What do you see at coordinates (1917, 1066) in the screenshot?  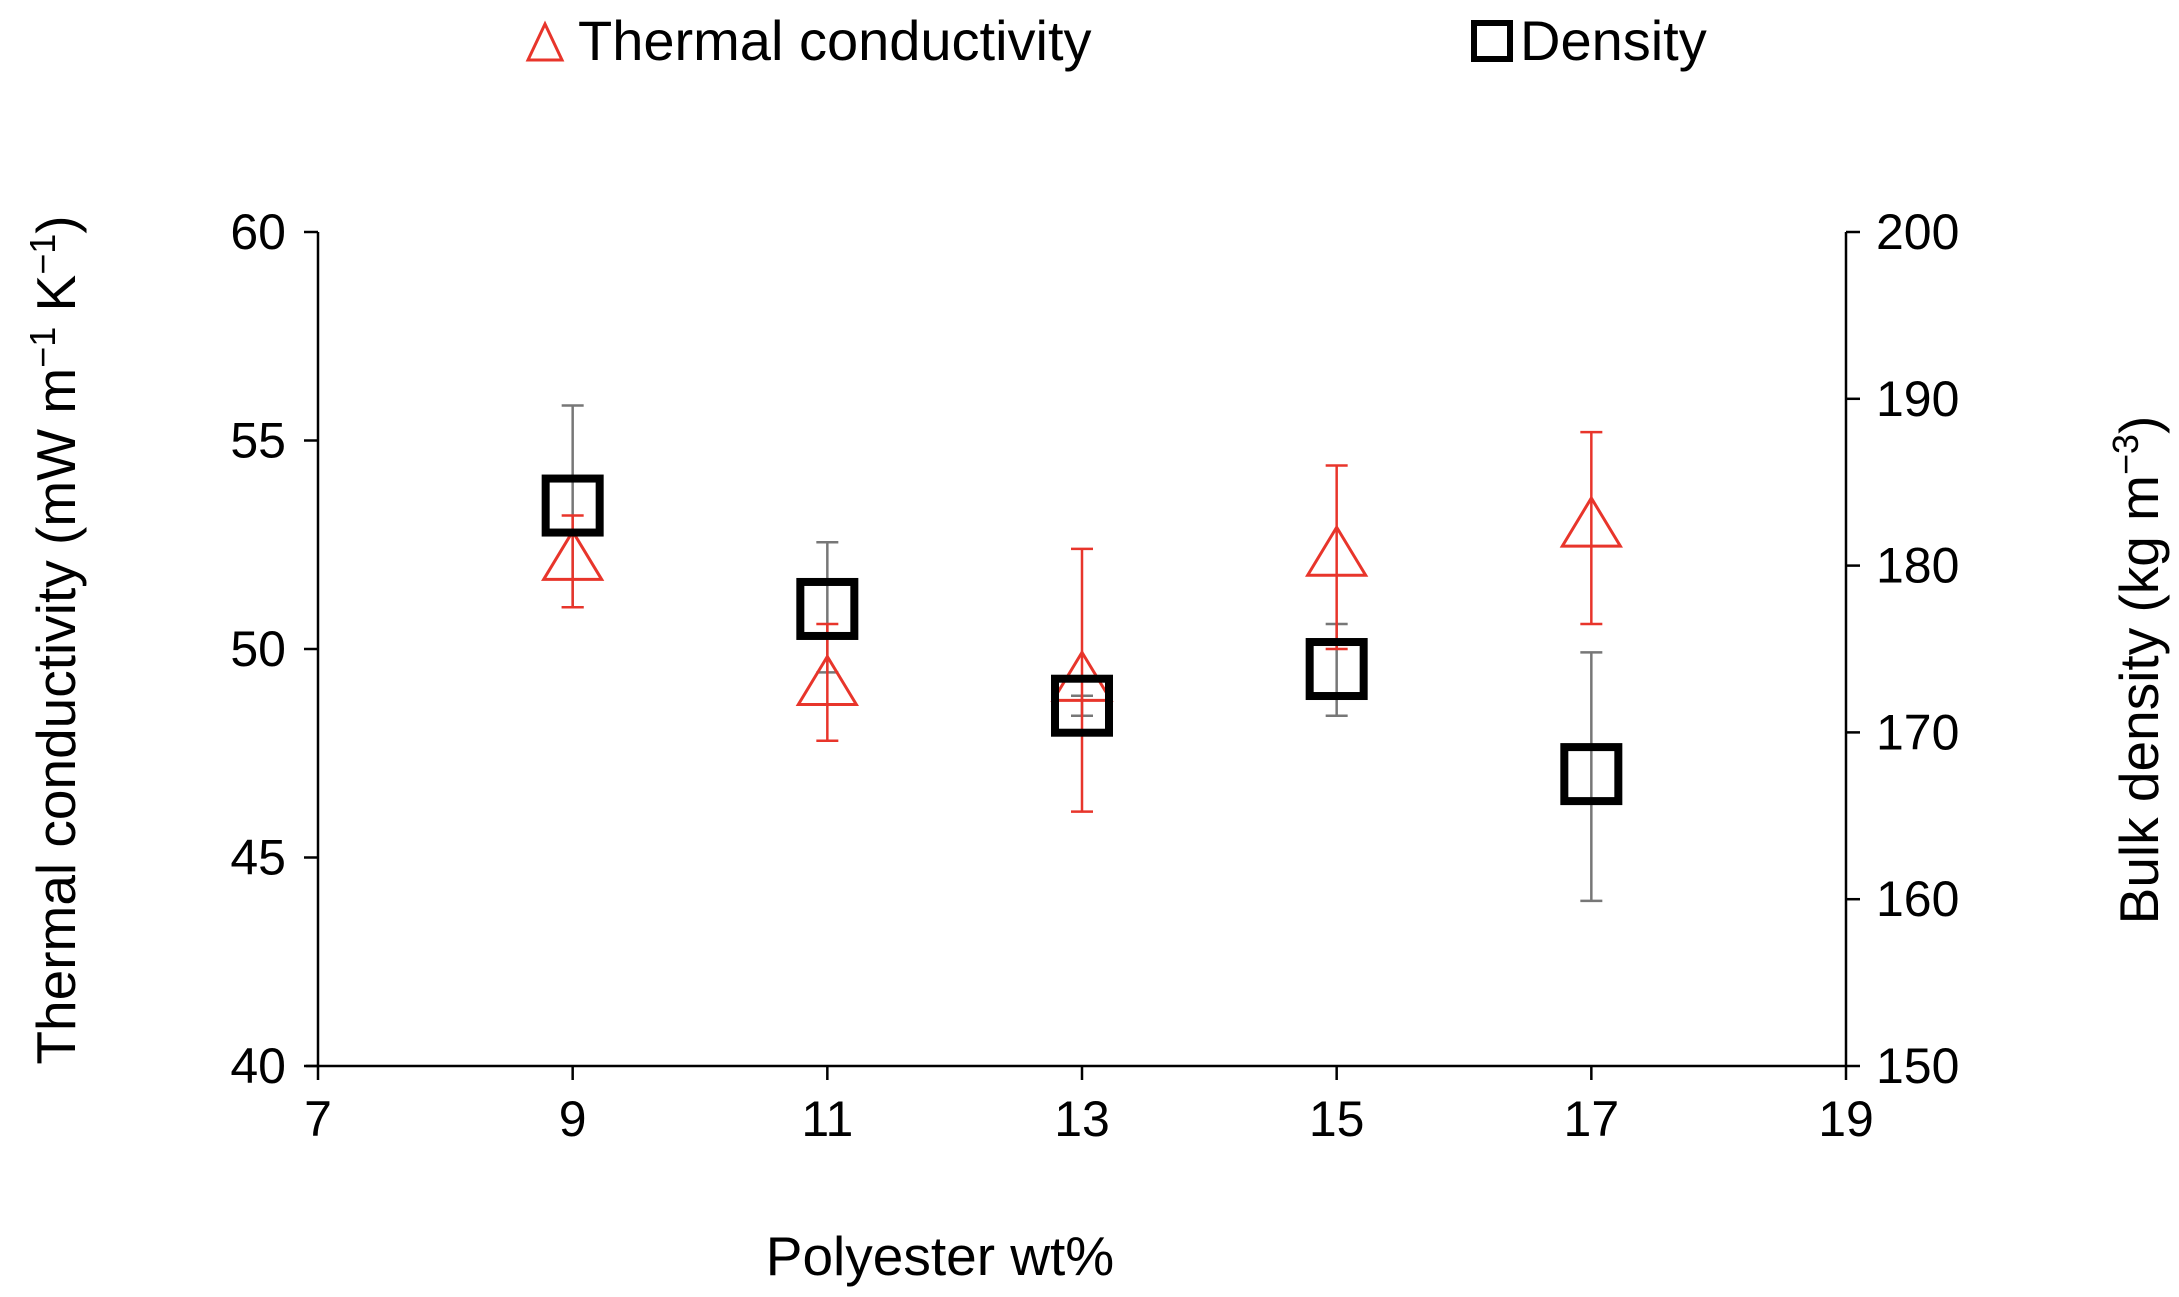 I see `right-y-tick-label: 150` at bounding box center [1917, 1066].